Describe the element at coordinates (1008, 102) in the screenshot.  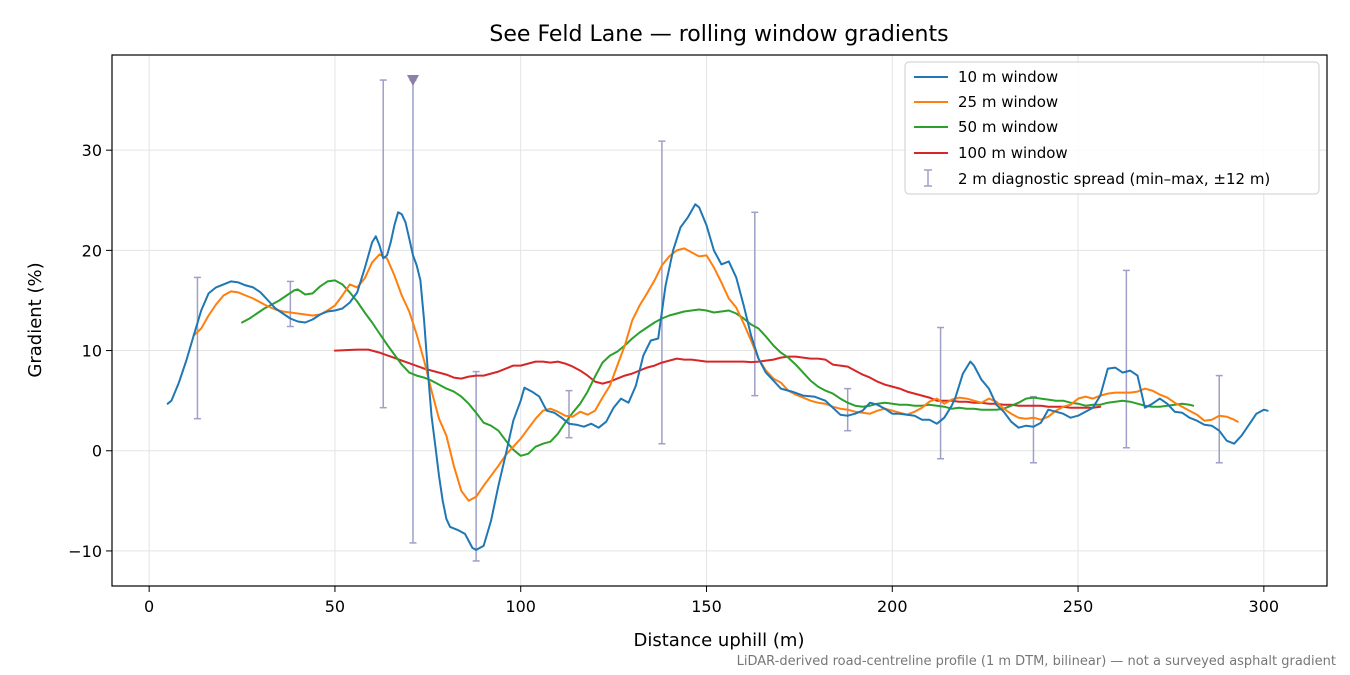
I see `legend-label-25m: 25 m window` at that location.